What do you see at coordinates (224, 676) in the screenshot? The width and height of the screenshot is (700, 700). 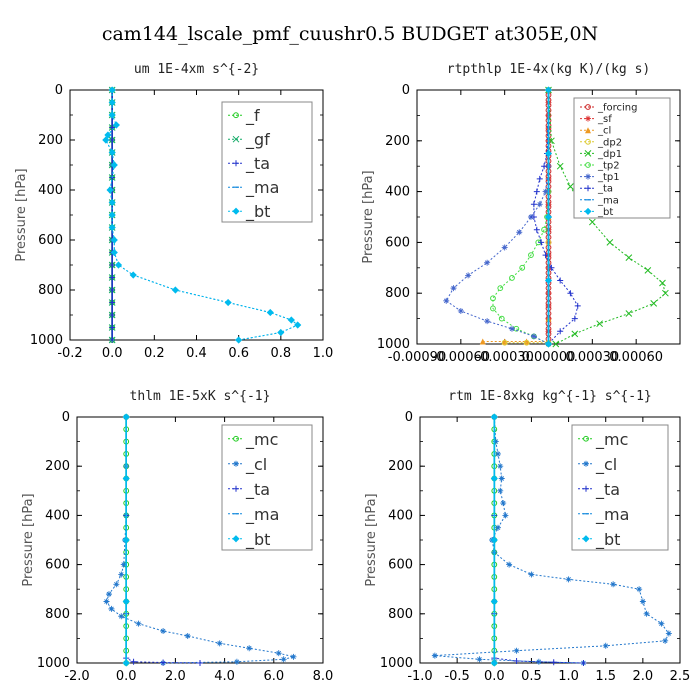 I see `x-tick-label: 4.0` at bounding box center [224, 676].